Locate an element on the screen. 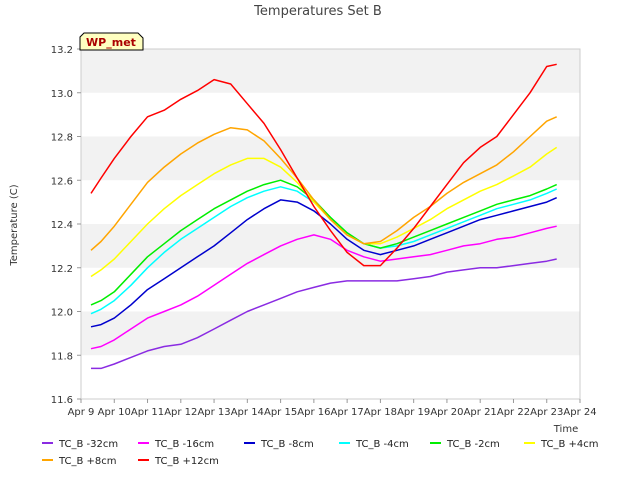 This screenshot has width=640, height=484. station-badge: WP_met is located at coordinates (111, 41).